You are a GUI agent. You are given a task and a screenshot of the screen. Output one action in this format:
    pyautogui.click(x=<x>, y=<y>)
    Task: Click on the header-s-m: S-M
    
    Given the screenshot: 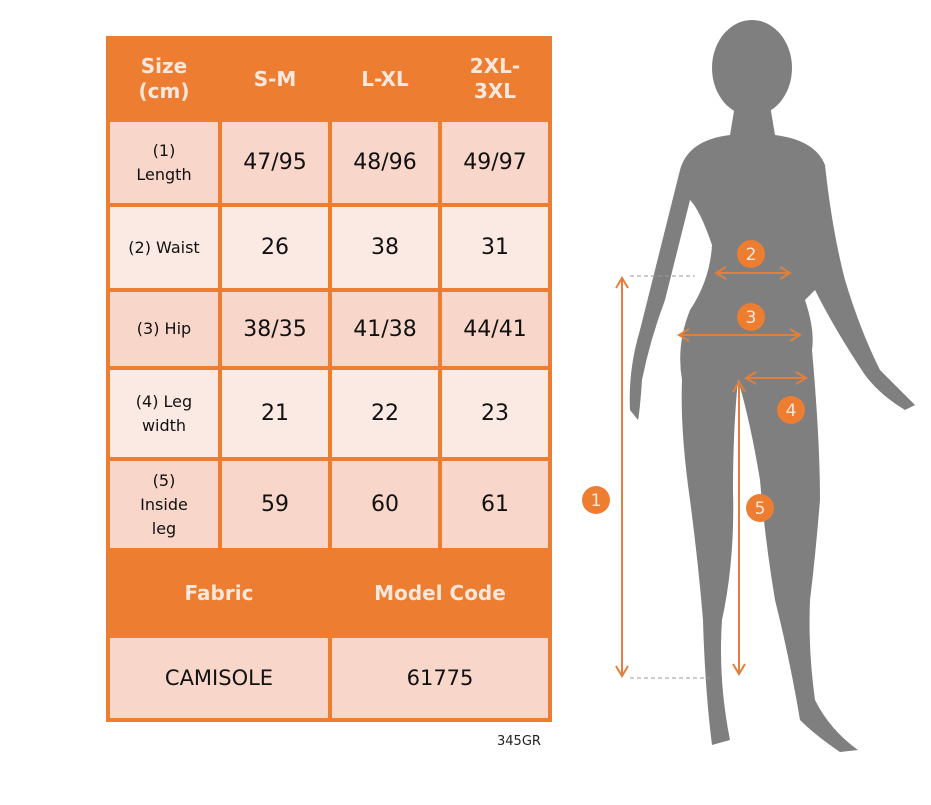 What is the action you would take?
    pyautogui.click(x=275, y=79)
    